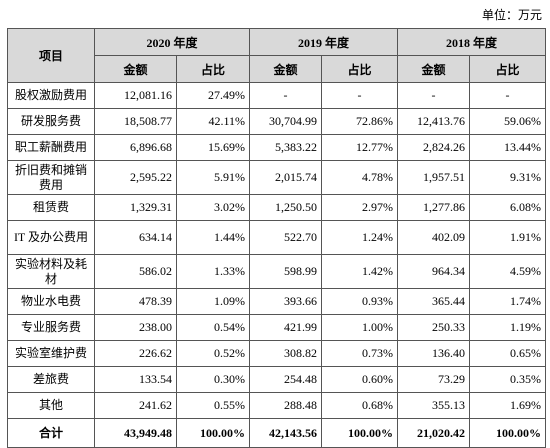  Describe the element at coordinates (51, 301) in the screenshot. I see `row-label: 物业水电费` at that location.